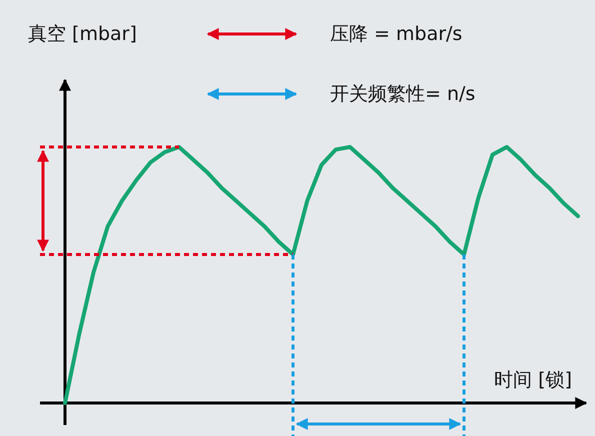  Describe the element at coordinates (533, 380) in the screenshot. I see `x-axis-title: 时间 [锁]` at that location.